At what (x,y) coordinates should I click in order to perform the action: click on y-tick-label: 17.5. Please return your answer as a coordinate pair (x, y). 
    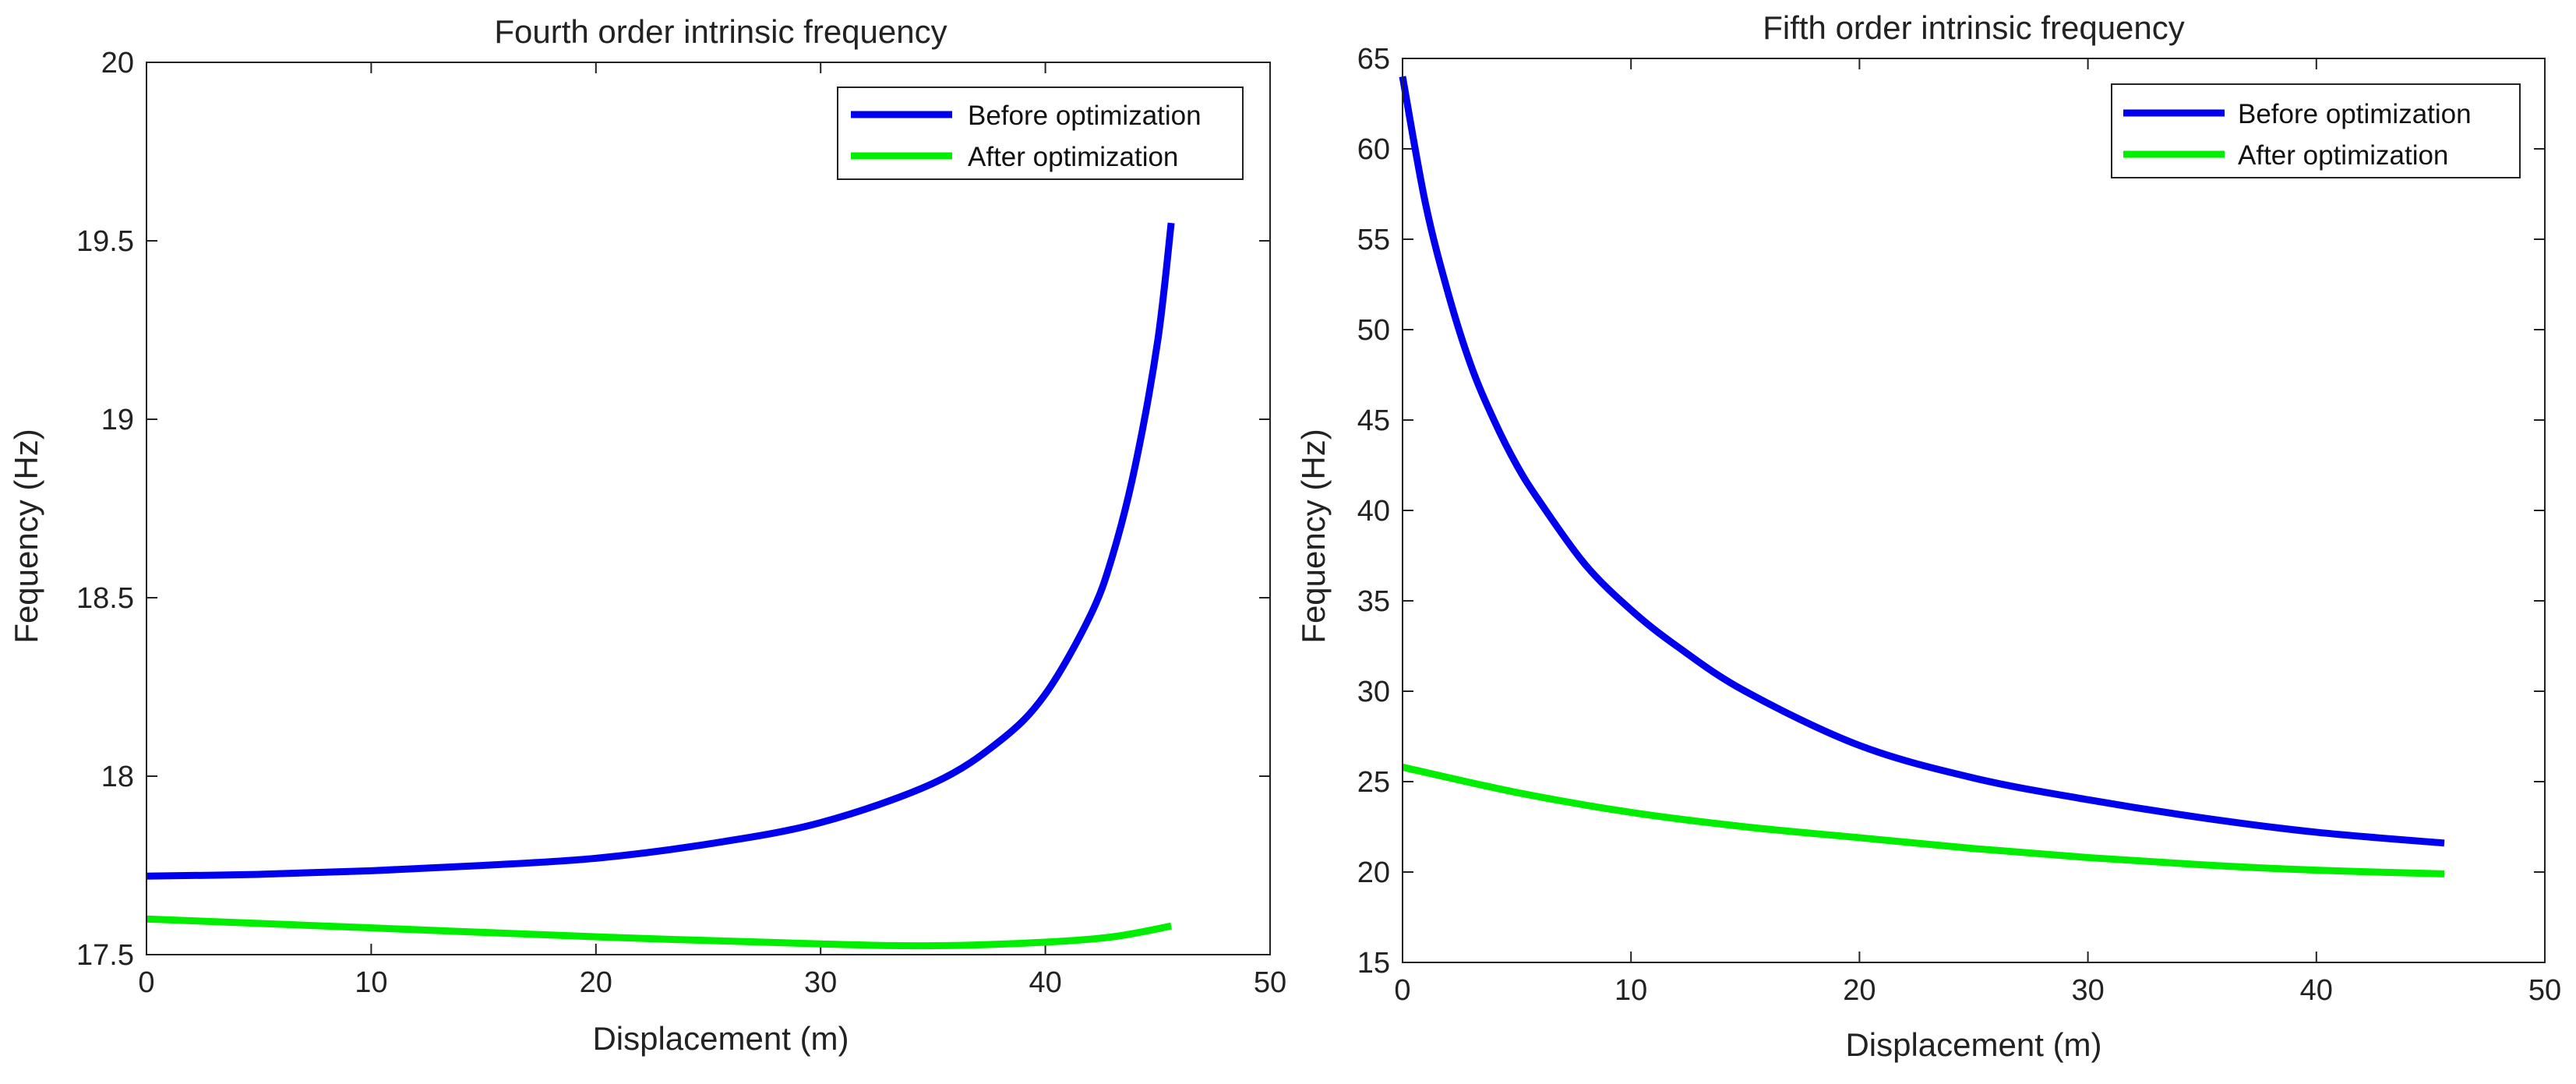
    Looking at the image, I should click on (105, 955).